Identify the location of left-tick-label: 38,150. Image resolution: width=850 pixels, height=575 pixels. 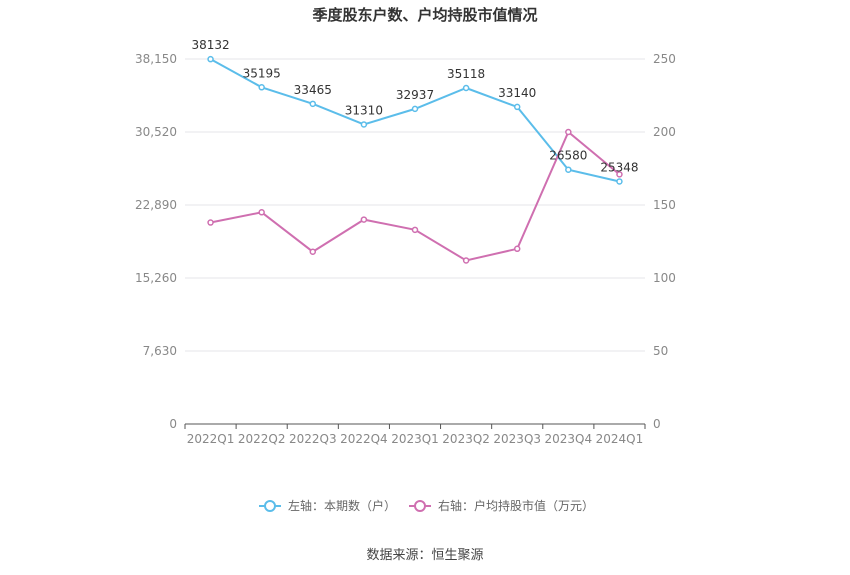
(156, 59).